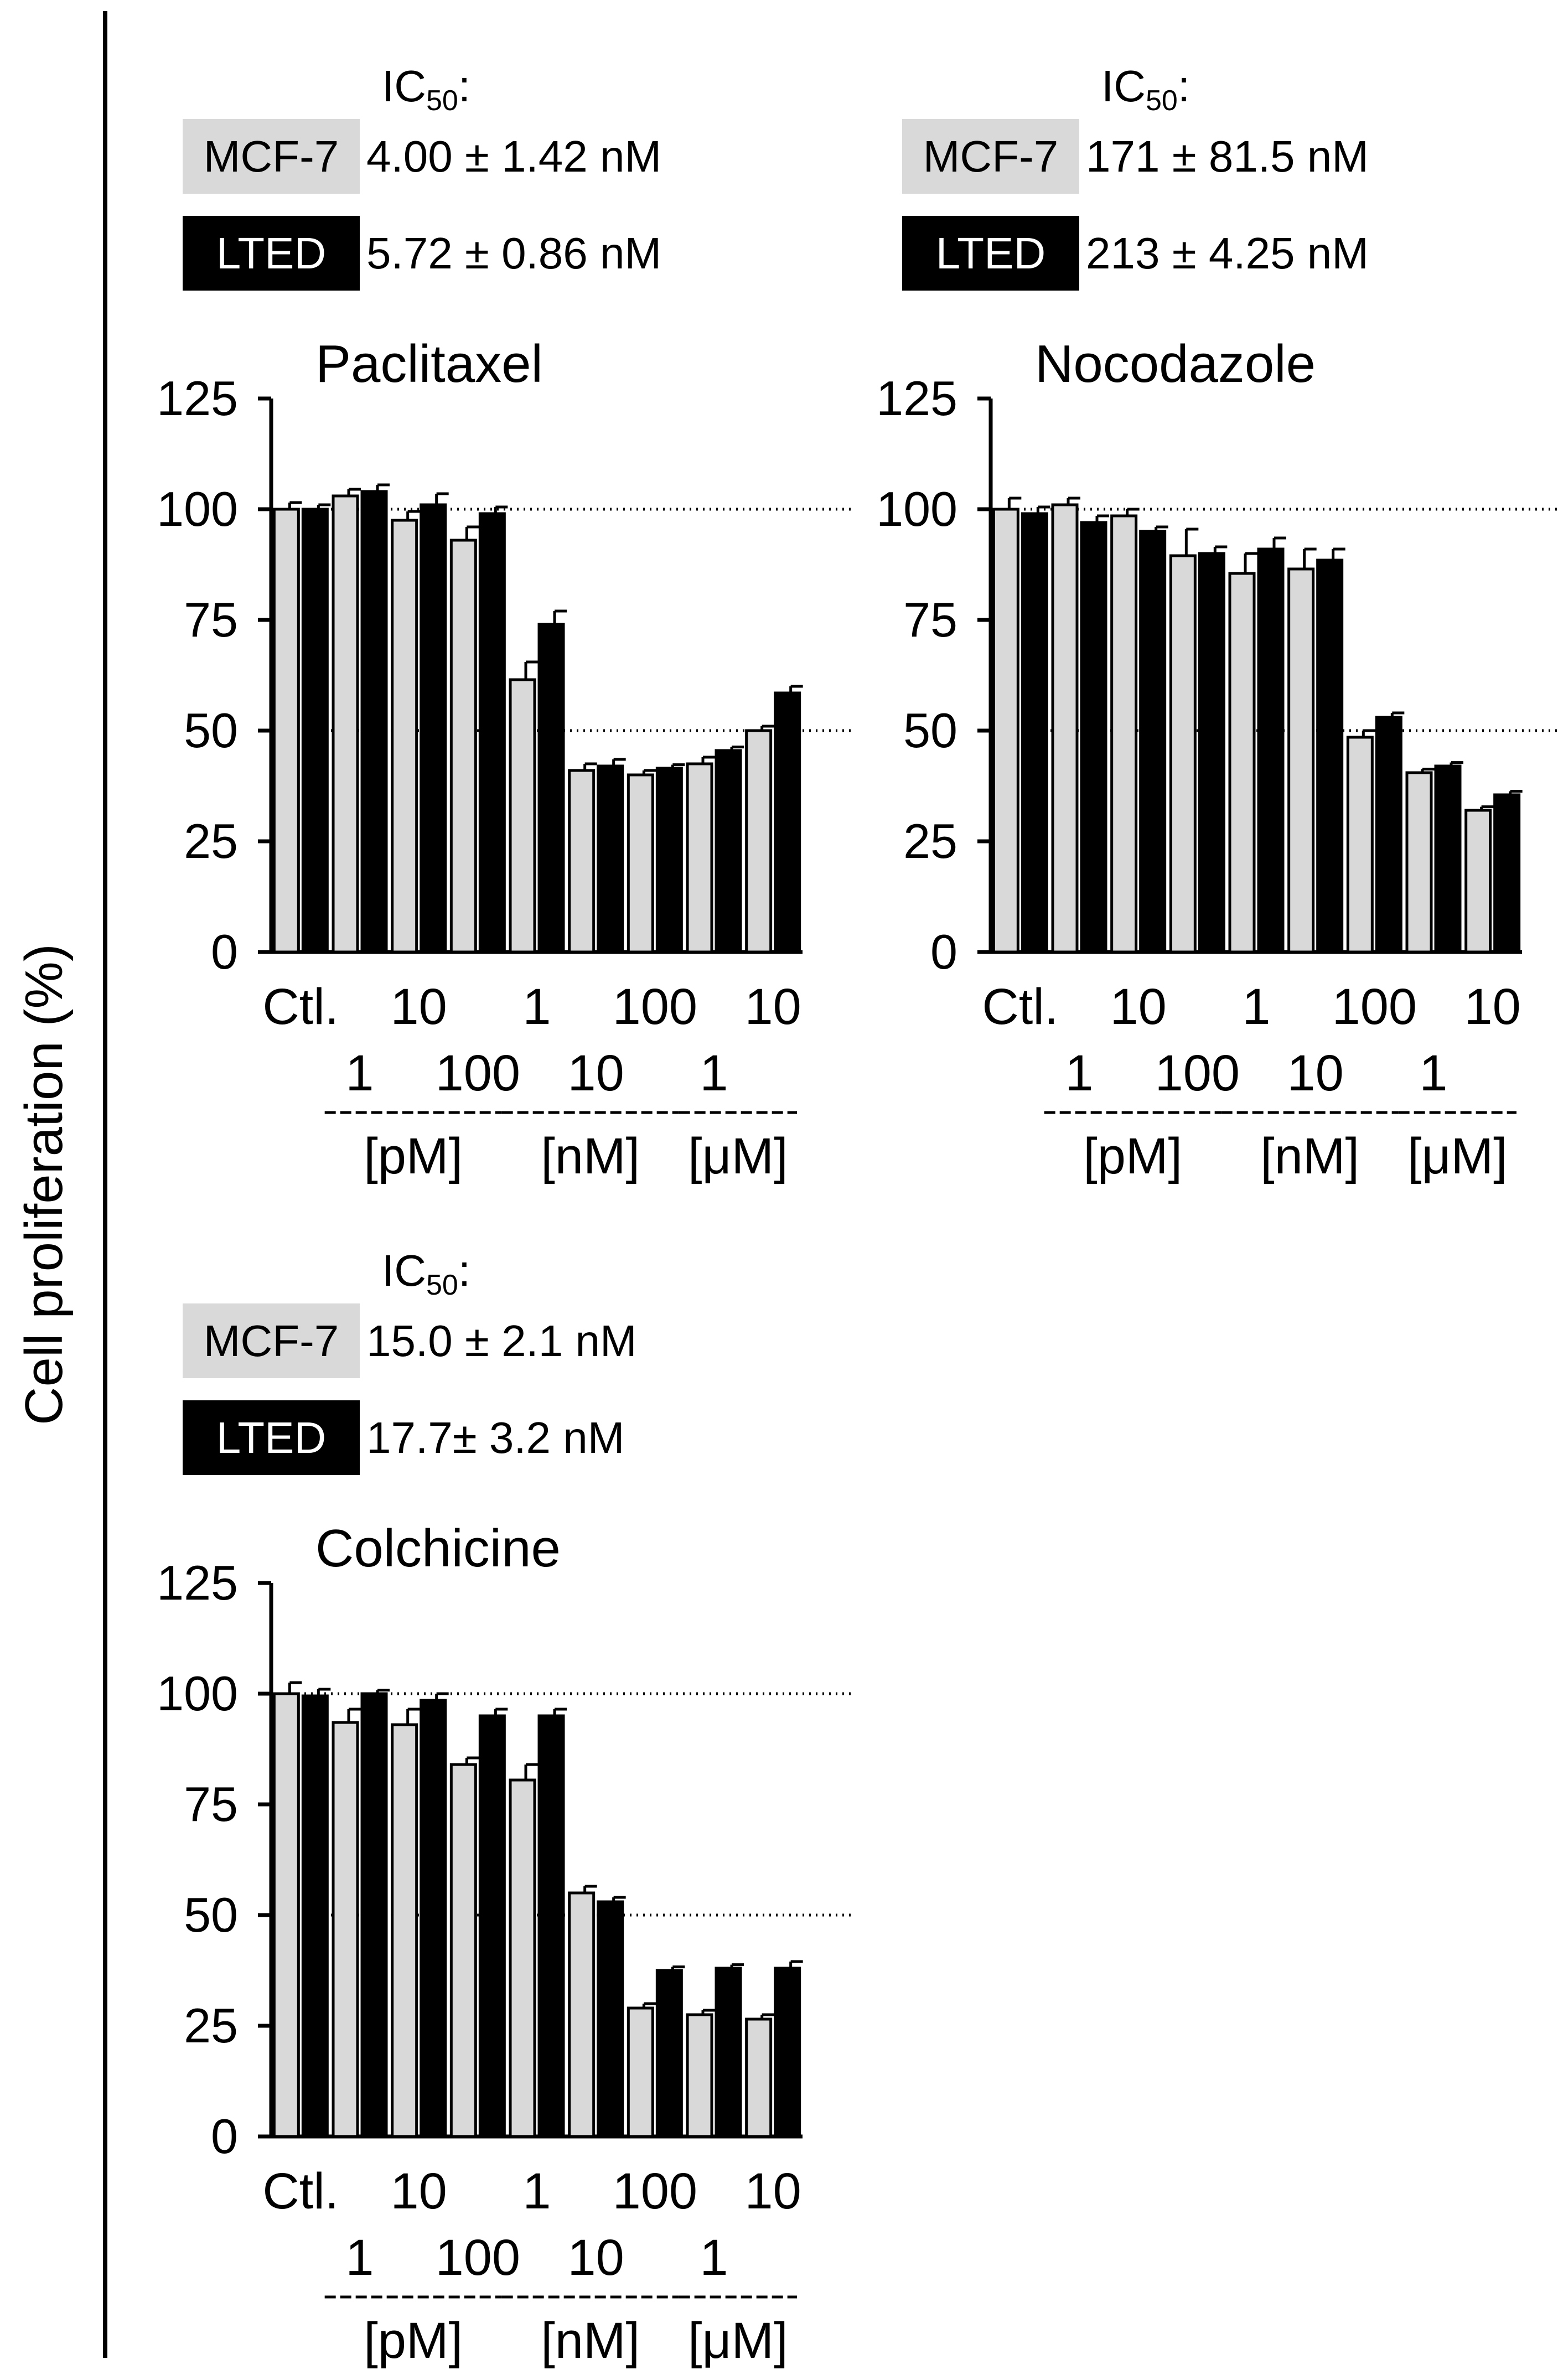  I want to click on ic50-row-mcf7: MCF-7 171 ± 81.5 nM, so click(1135, 156).